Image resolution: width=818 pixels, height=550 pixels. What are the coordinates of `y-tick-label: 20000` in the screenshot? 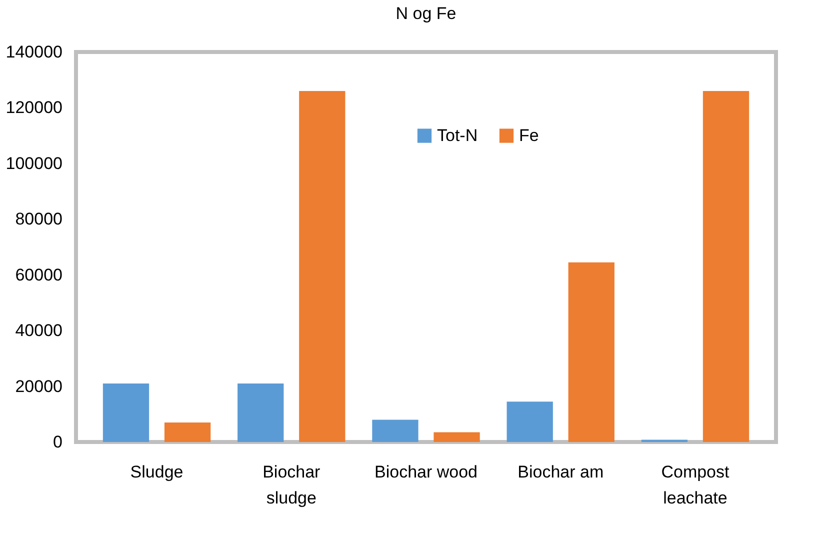 It's located at (38, 386).